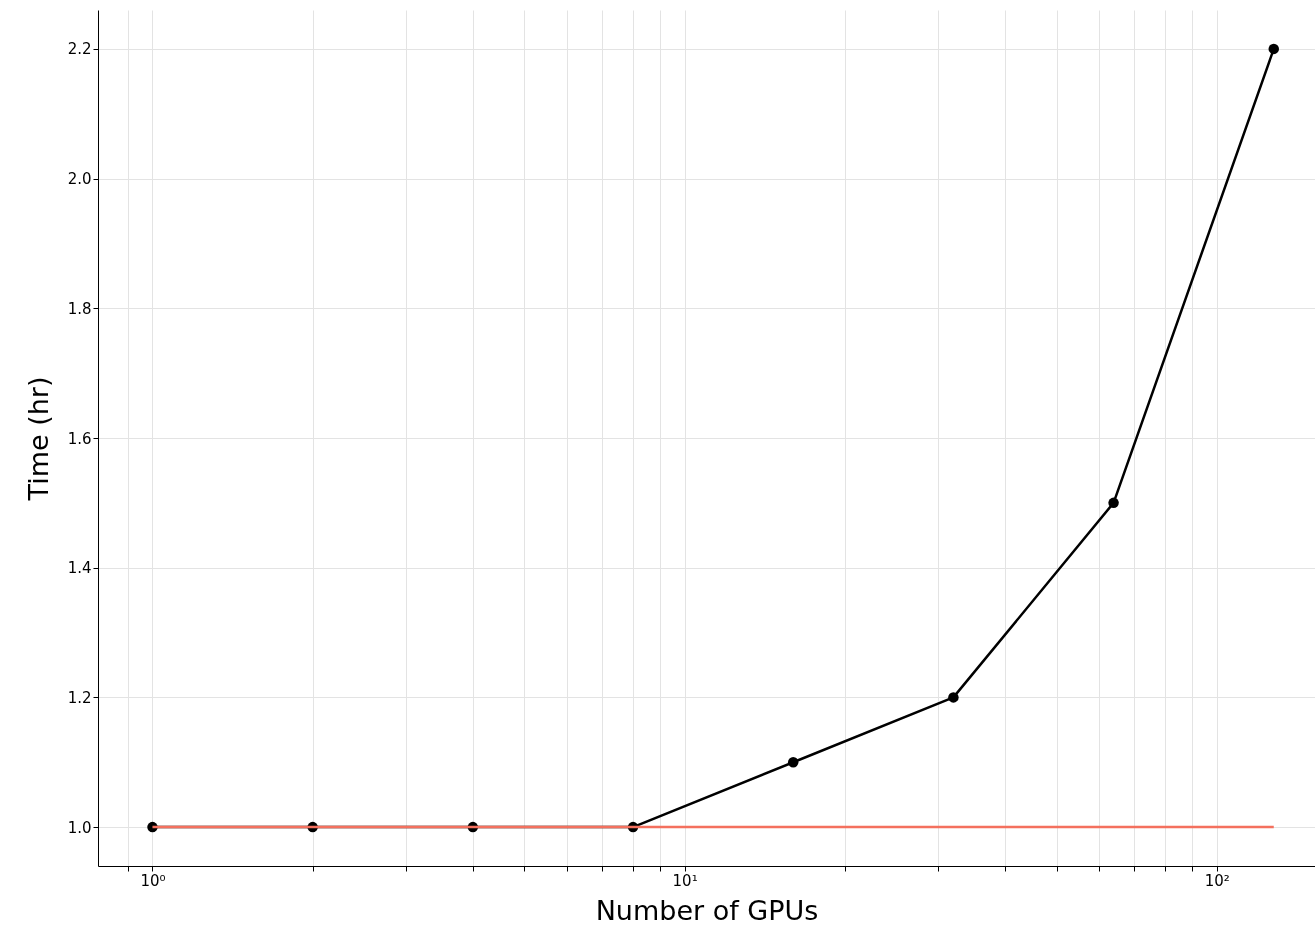 The image size is (1315, 935). I want to click on y-axis-title: Time (hr), so click(38, 439).